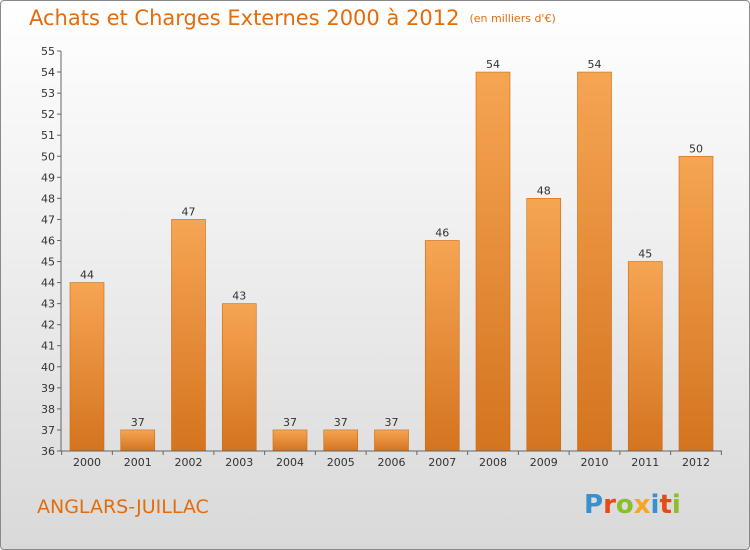 The image size is (750, 550). Describe the element at coordinates (48, 430) in the screenshot. I see `y-tick-label: 37` at that location.